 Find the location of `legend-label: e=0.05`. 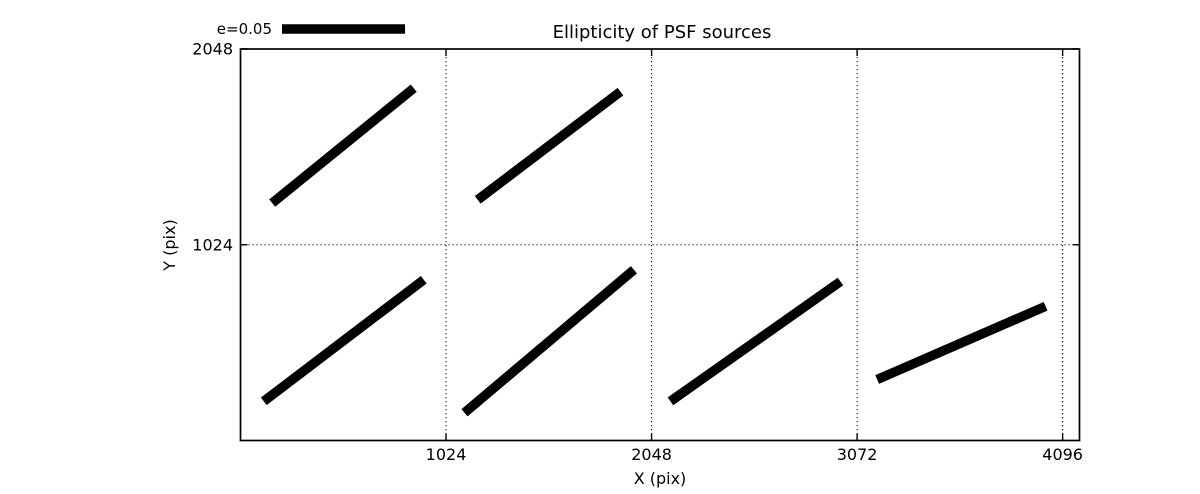

legend-label: e=0.05 is located at coordinates (244, 29).